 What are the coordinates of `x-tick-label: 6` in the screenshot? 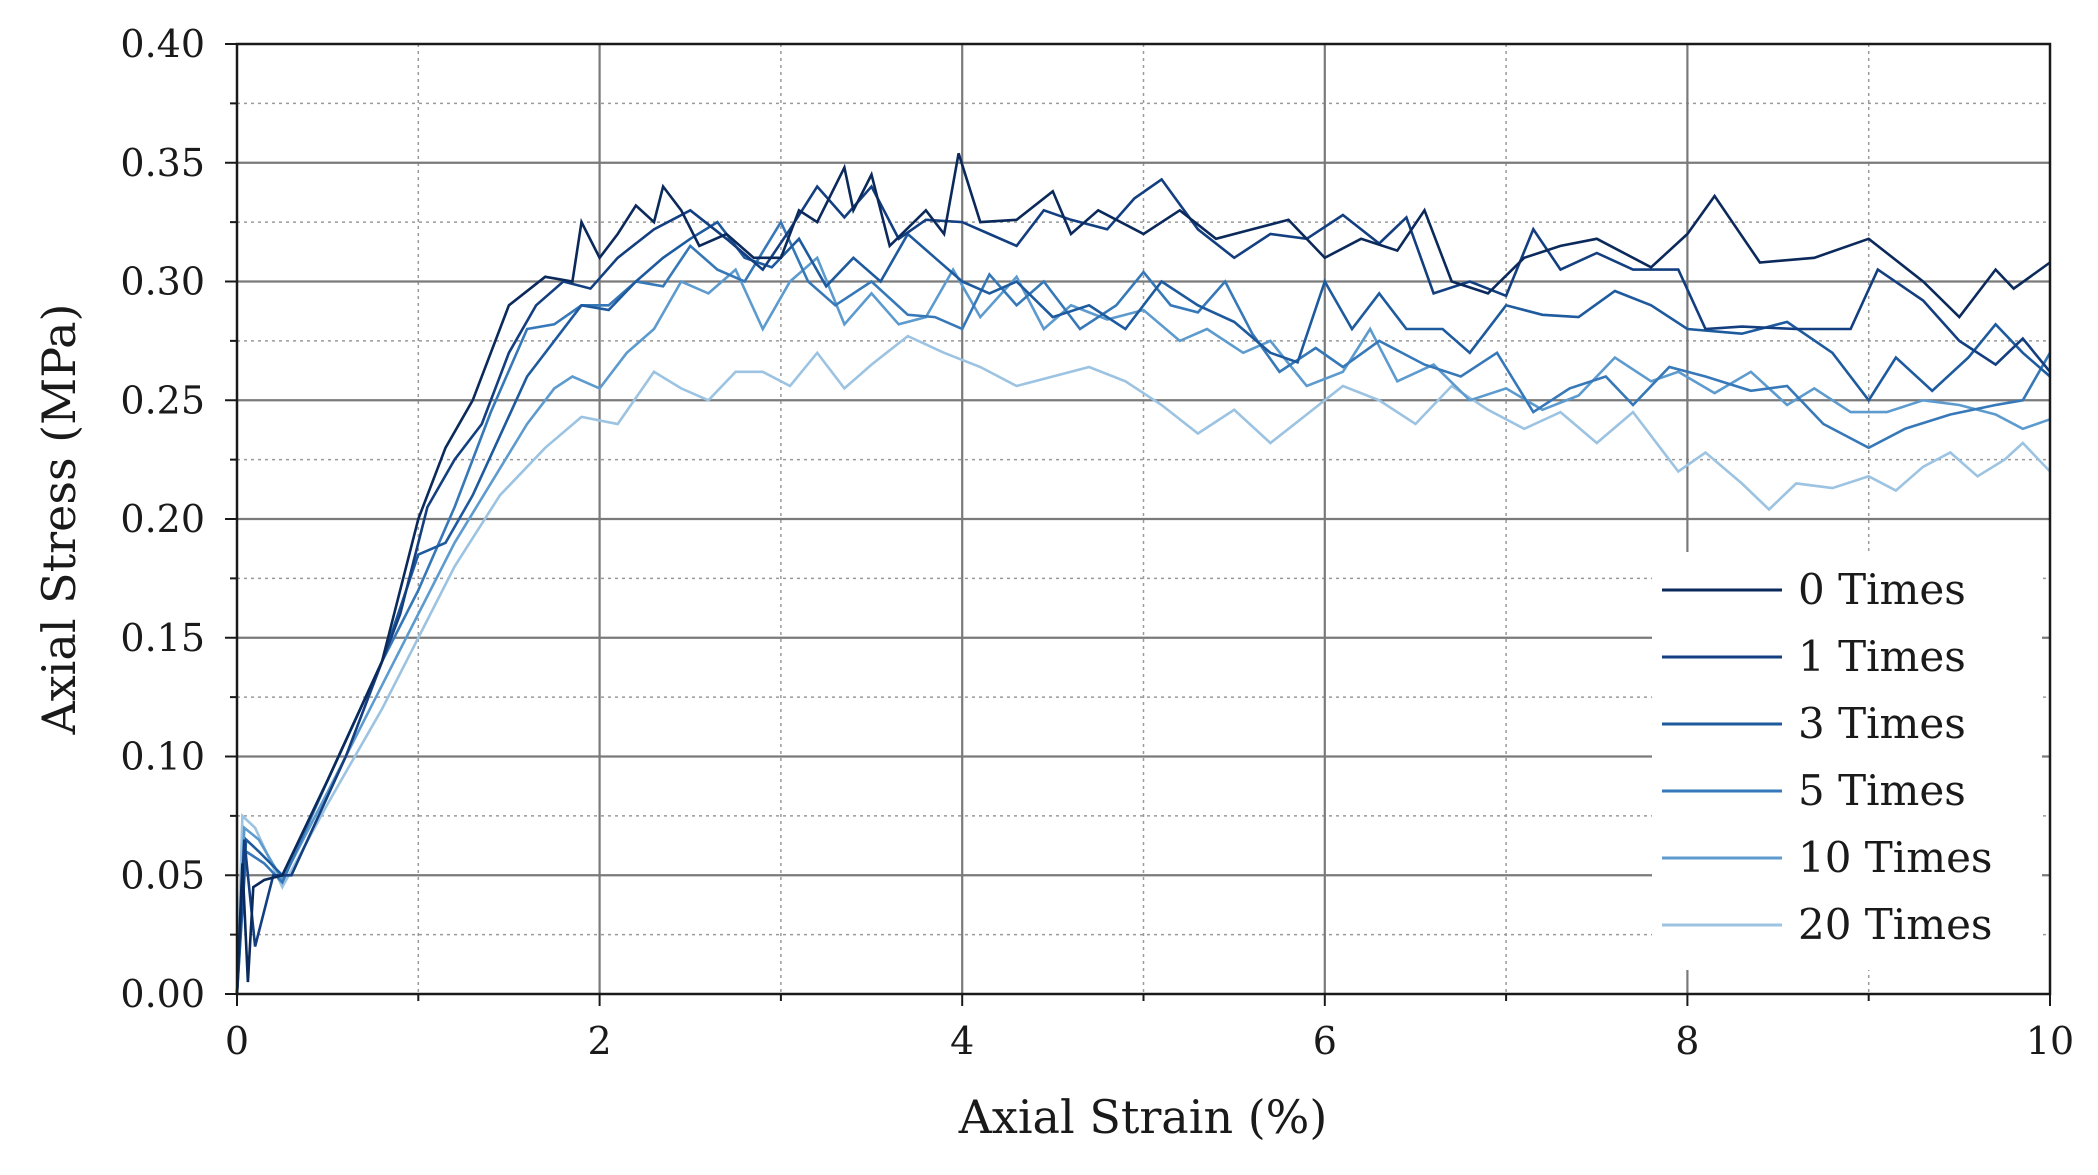 It's located at (1325, 1041).